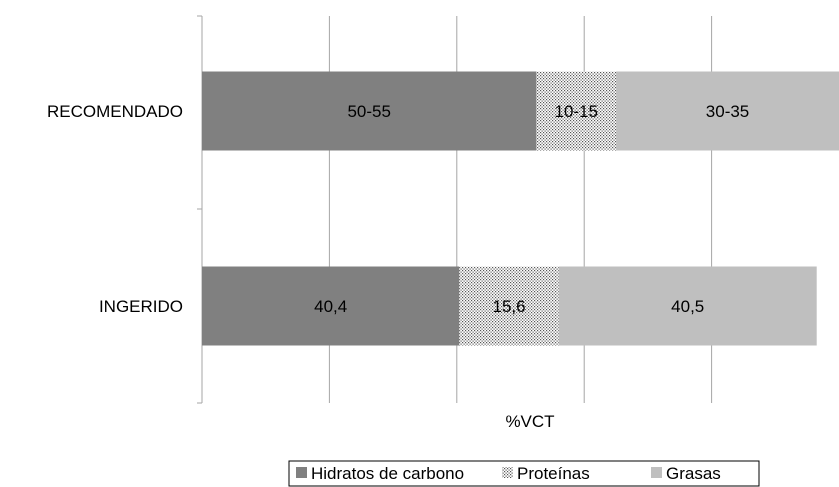 Image resolution: width=839 pixels, height=487 pixels. I want to click on legend-label: Proteínas, so click(553, 473).